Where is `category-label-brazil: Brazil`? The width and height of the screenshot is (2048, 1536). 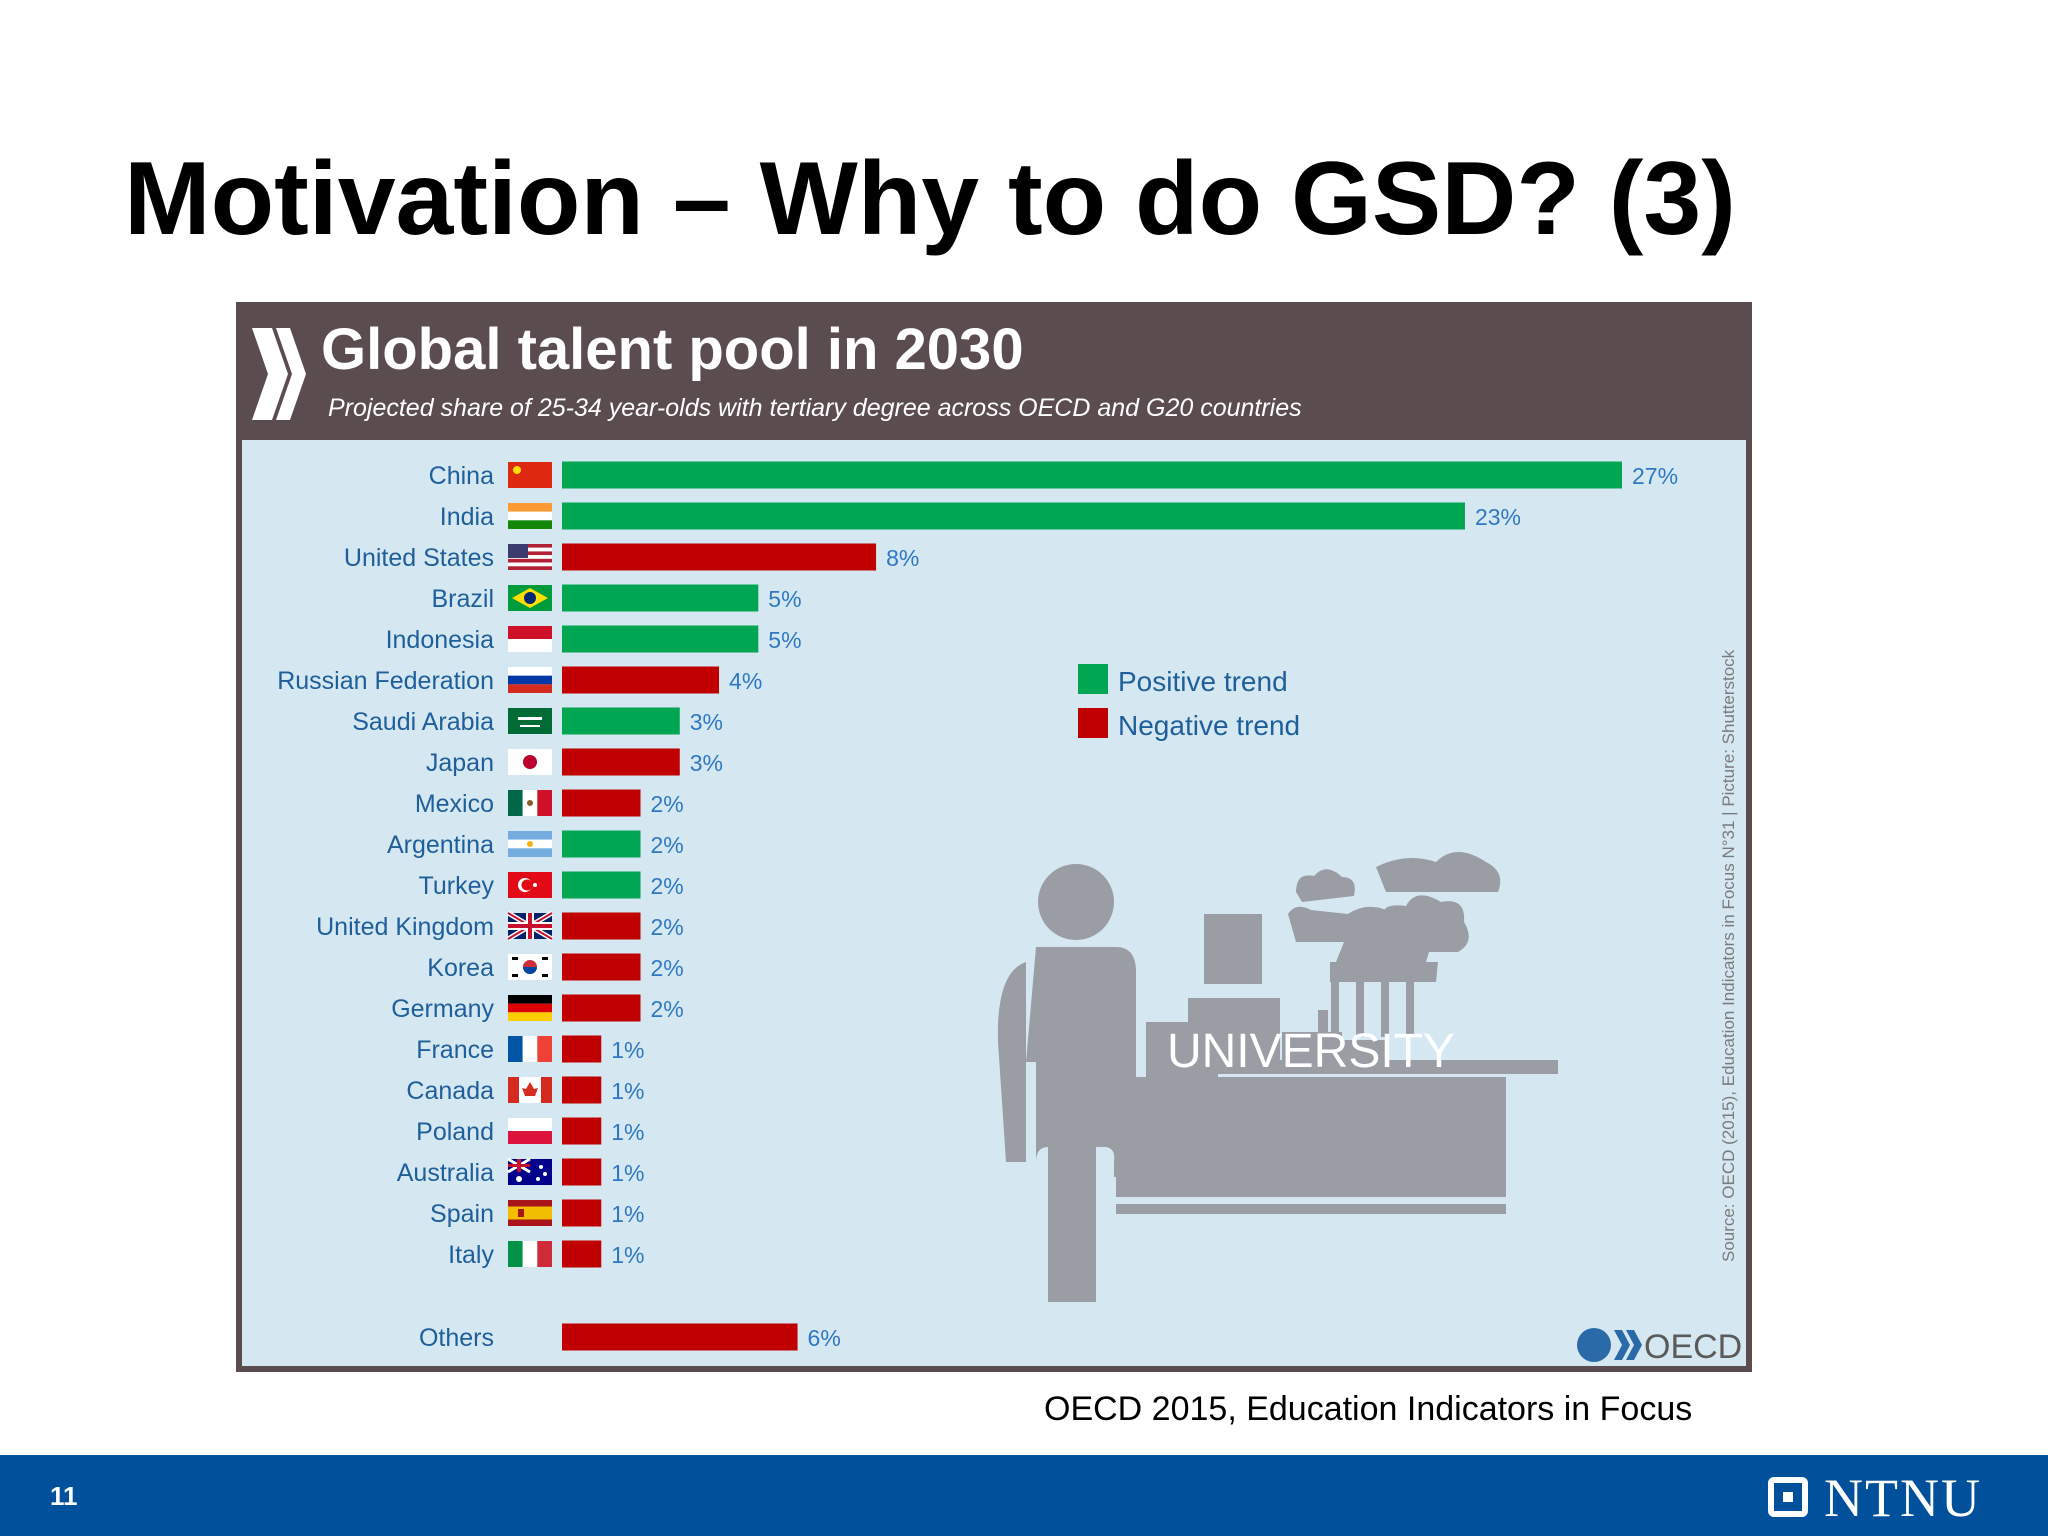 category-label-brazil: Brazil is located at coordinates (462, 599).